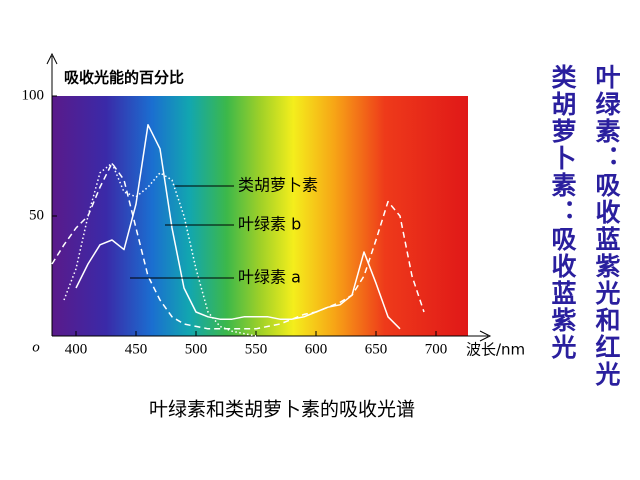  What do you see at coordinates (269, 277) in the screenshot?
I see `series-label: 叶绿素 a` at bounding box center [269, 277].